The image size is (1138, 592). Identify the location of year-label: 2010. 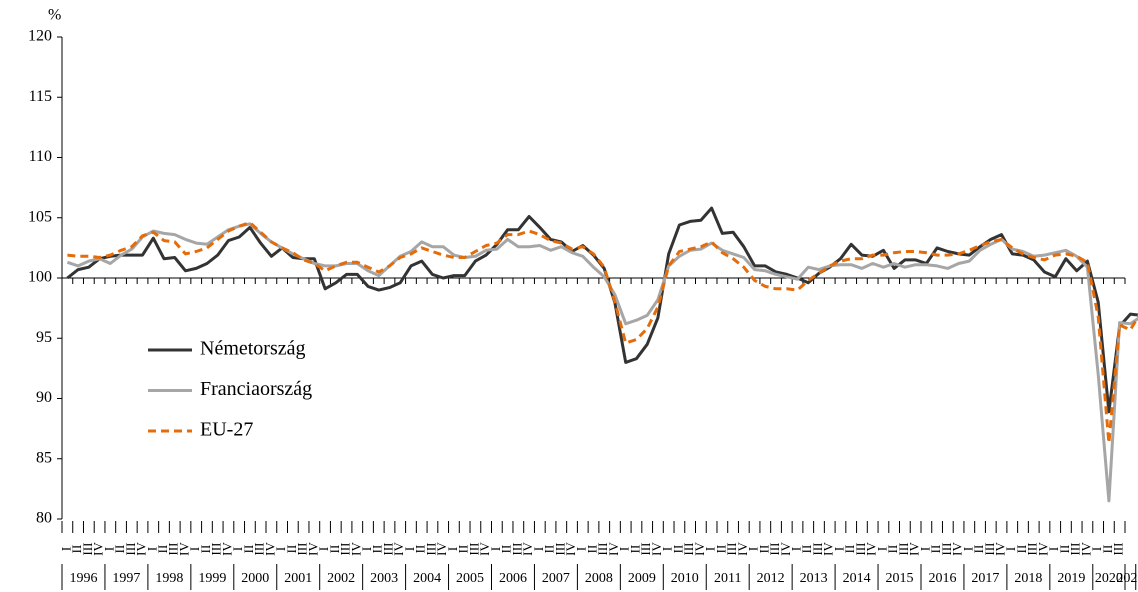
(685, 578).